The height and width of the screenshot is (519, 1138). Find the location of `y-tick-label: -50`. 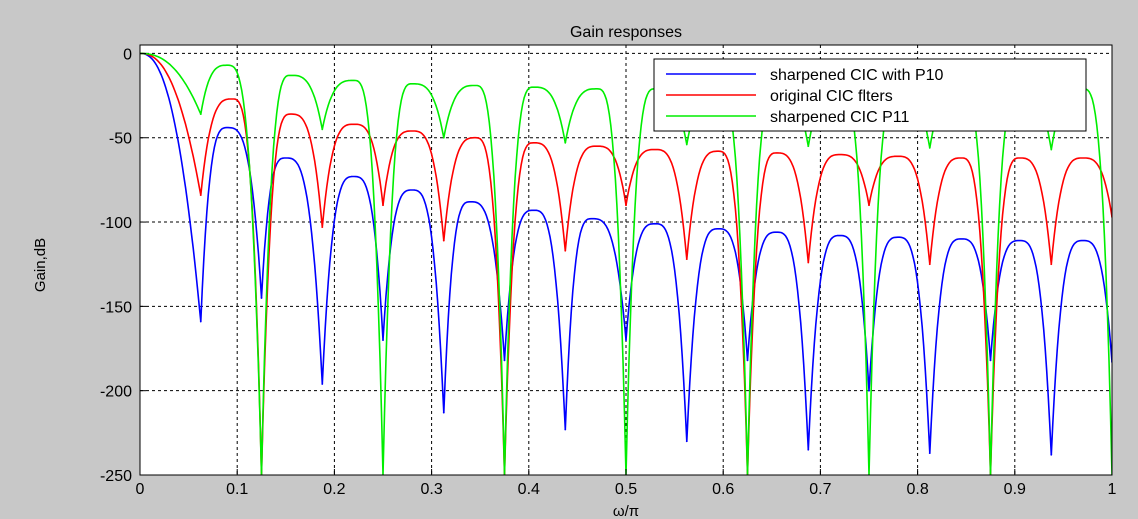

y-tick-label: -50 is located at coordinates (120, 139).